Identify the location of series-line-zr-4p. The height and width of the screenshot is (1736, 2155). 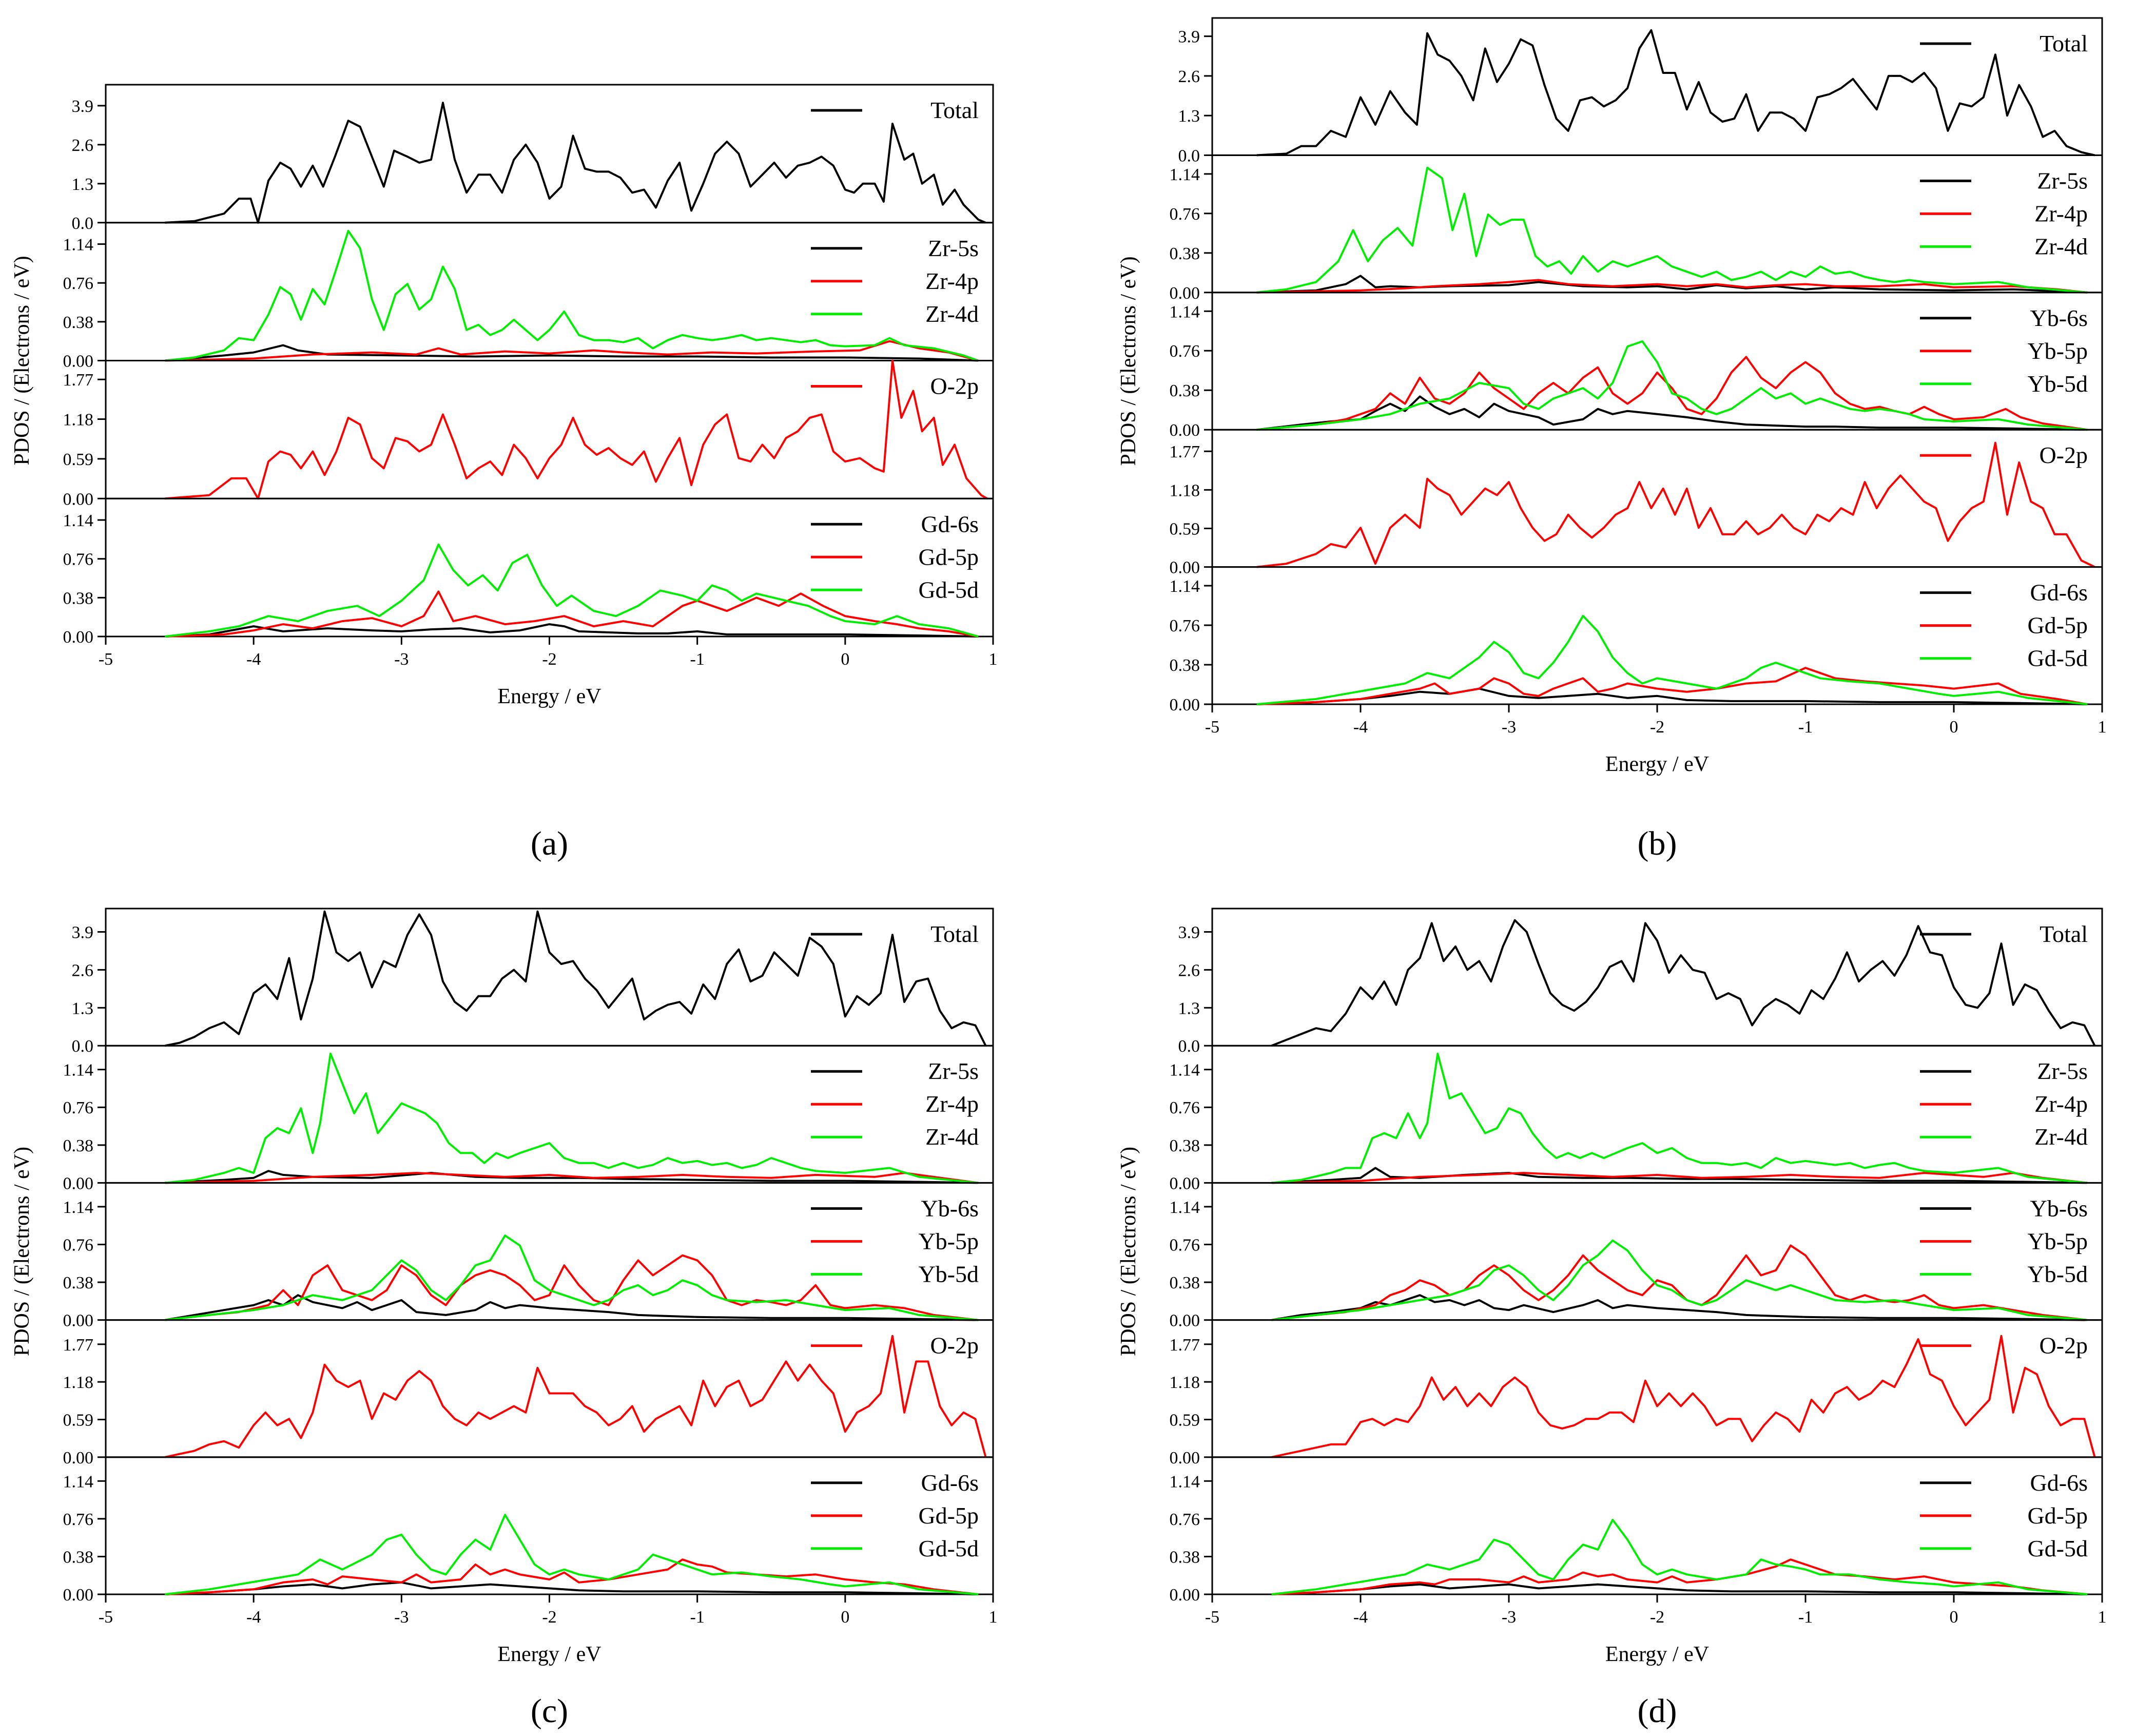
(572, 1178).